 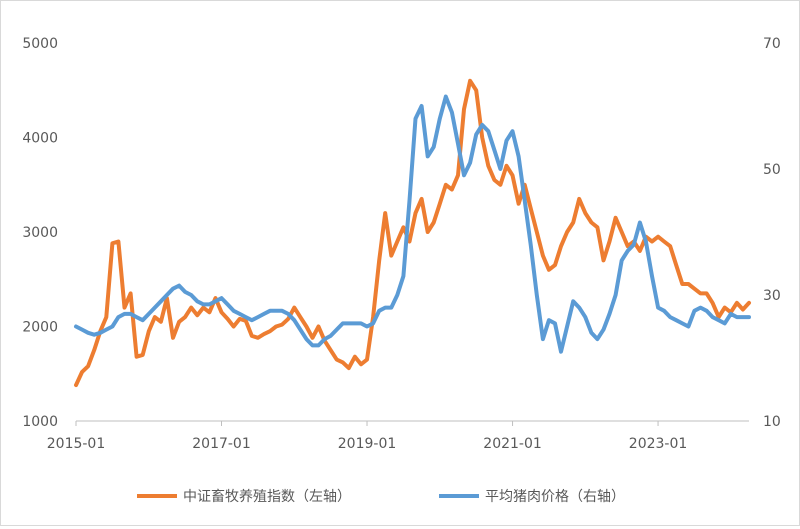 What do you see at coordinates (381, 496) in the screenshot?
I see `legend: 中证畜牧养殖指数（左轴） 平均猪肉价格（右轴）` at bounding box center [381, 496].